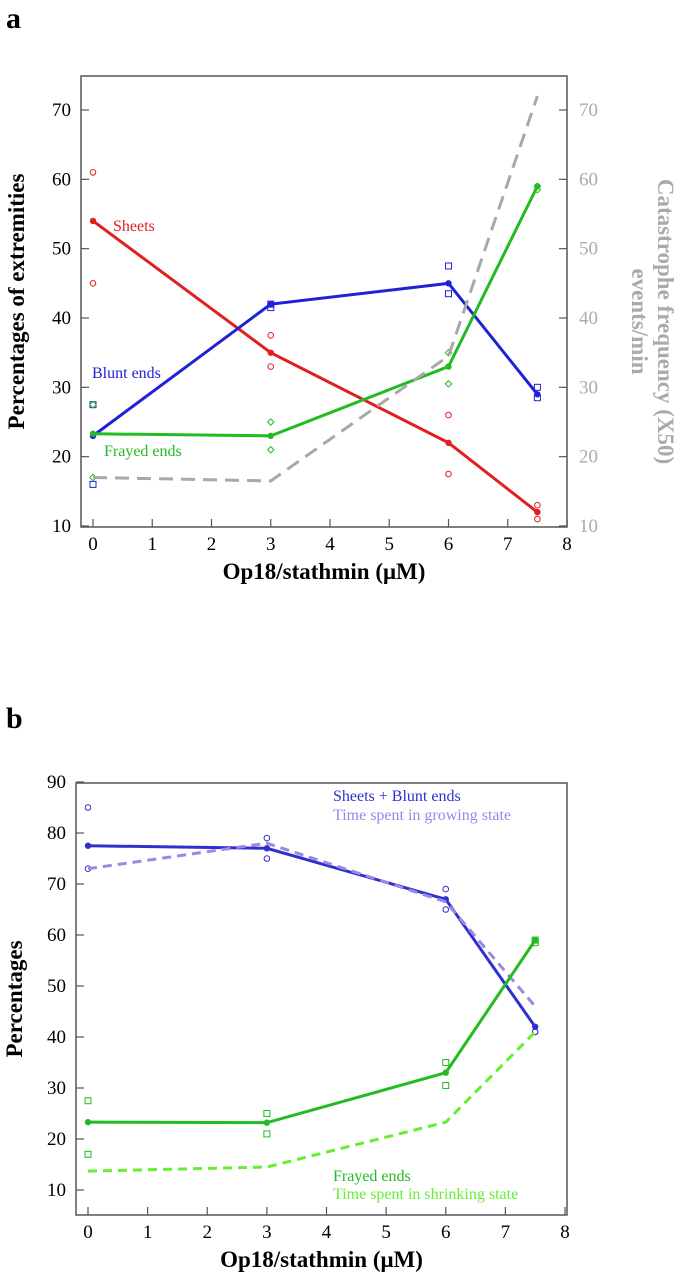  What do you see at coordinates (425, 1194) in the screenshot?
I see `series-label-shrinking-time: Time spent in shrinking state` at bounding box center [425, 1194].